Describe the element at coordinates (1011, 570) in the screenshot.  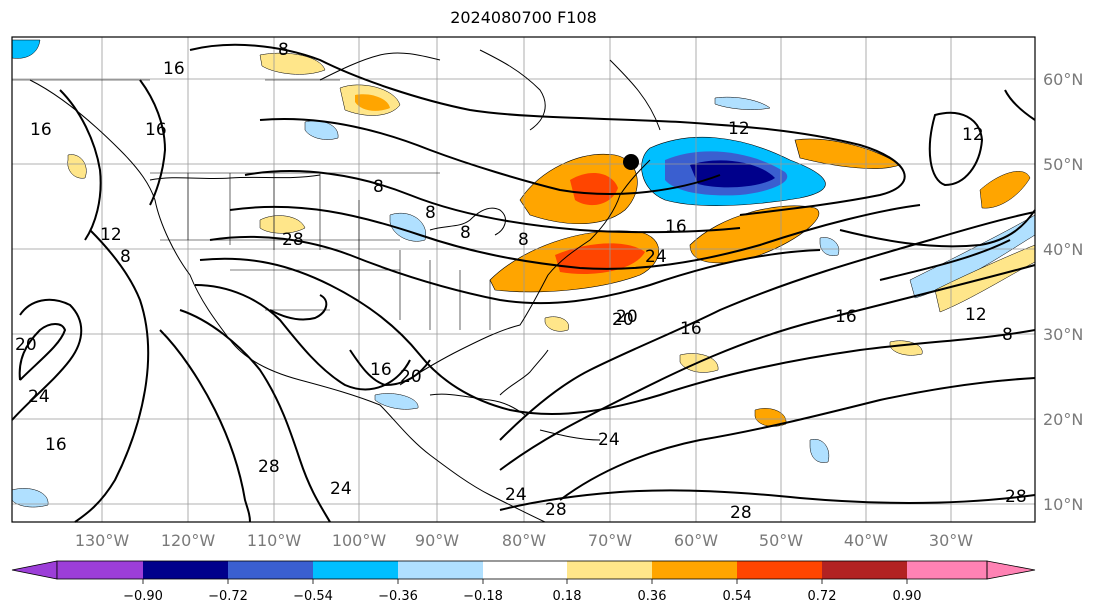
I see `colorbar-extend-high` at that location.